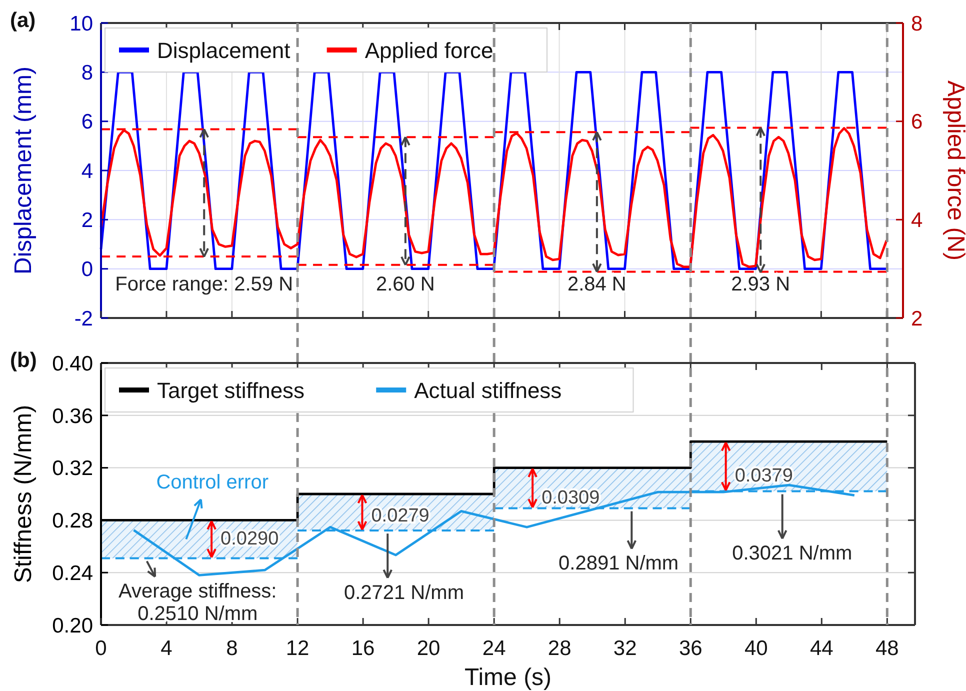  I want to click on annotation: 2.60 N, so click(405, 285).